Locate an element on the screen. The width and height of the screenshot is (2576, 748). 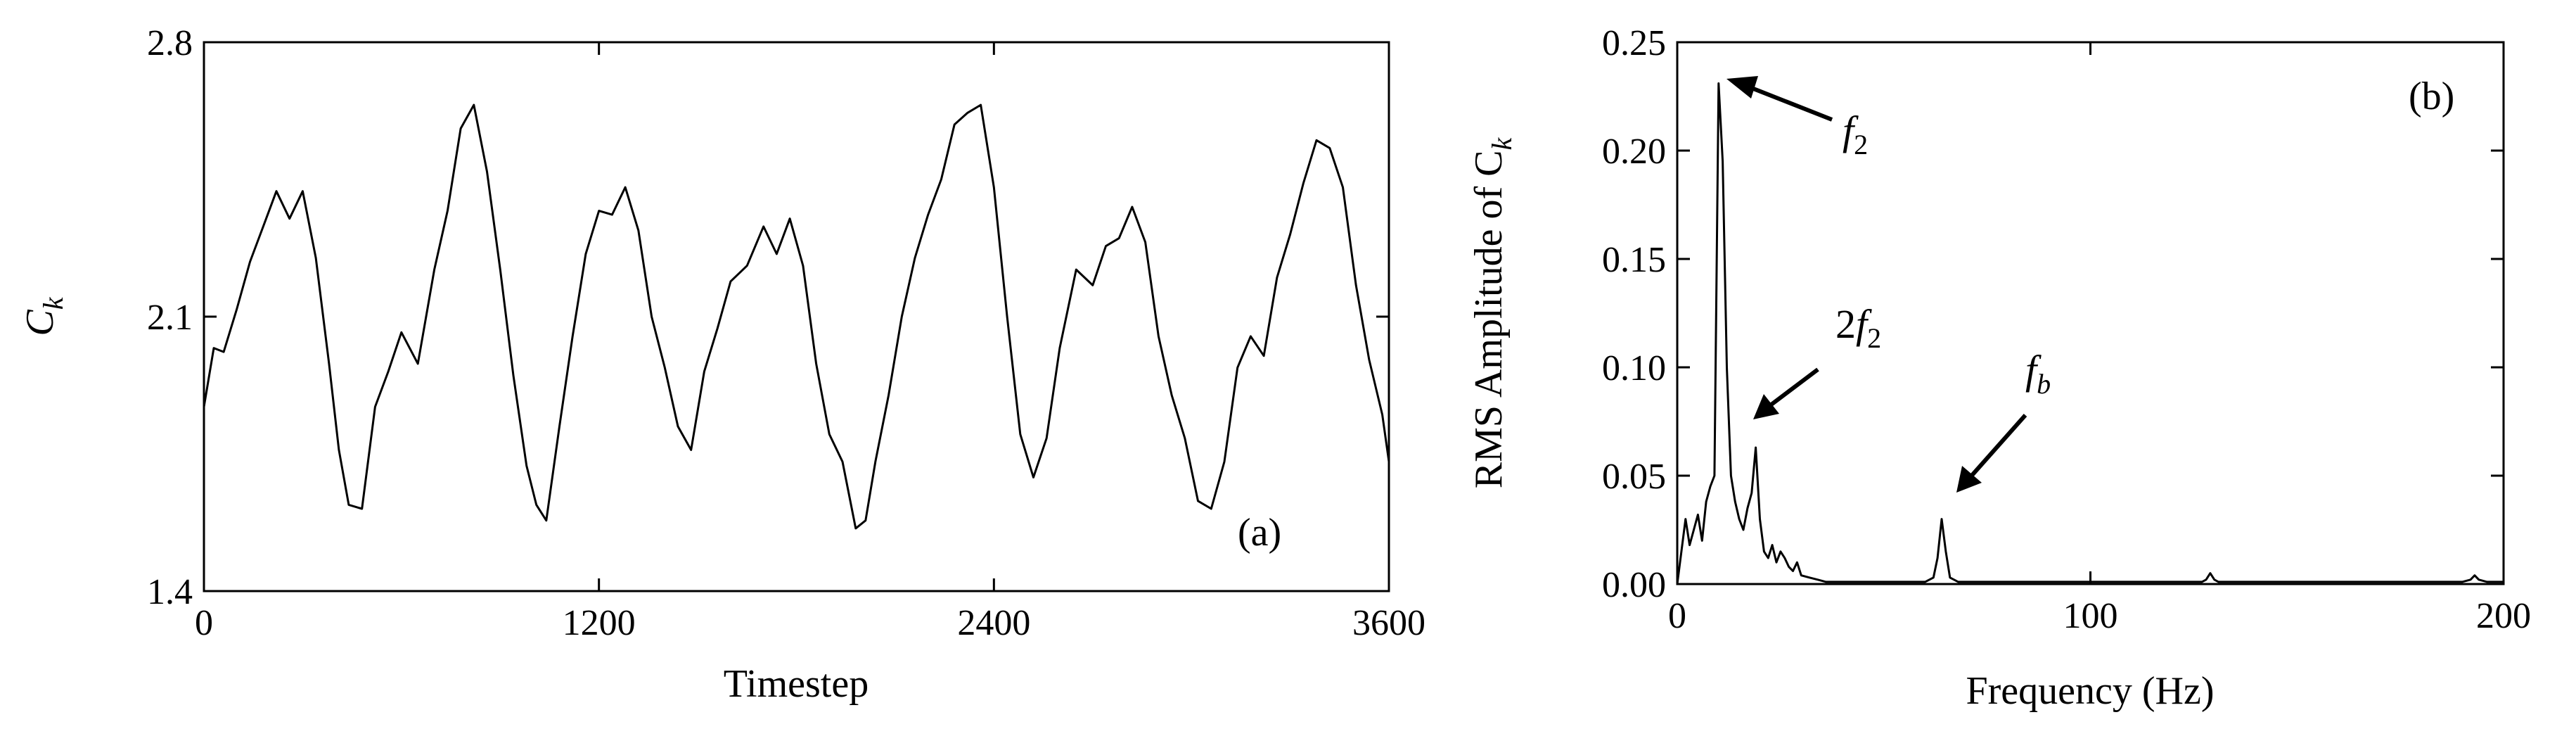
panel-a-y-tick-label: 2.1 is located at coordinates (170, 318).